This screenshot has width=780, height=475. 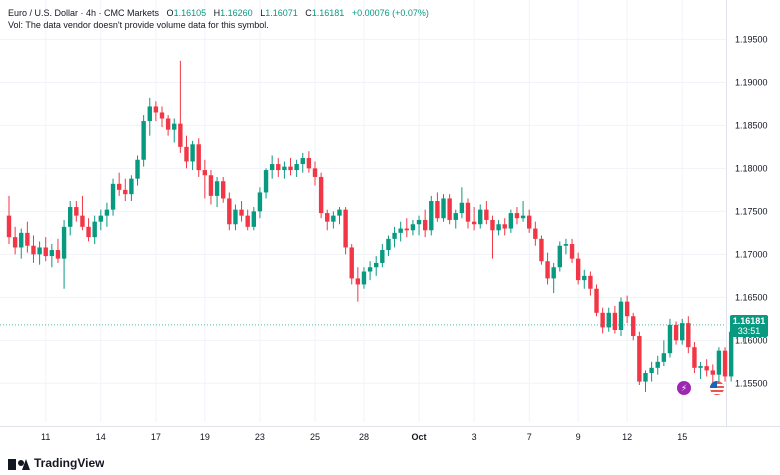 I want to click on high-label: H, so click(x=217, y=13).